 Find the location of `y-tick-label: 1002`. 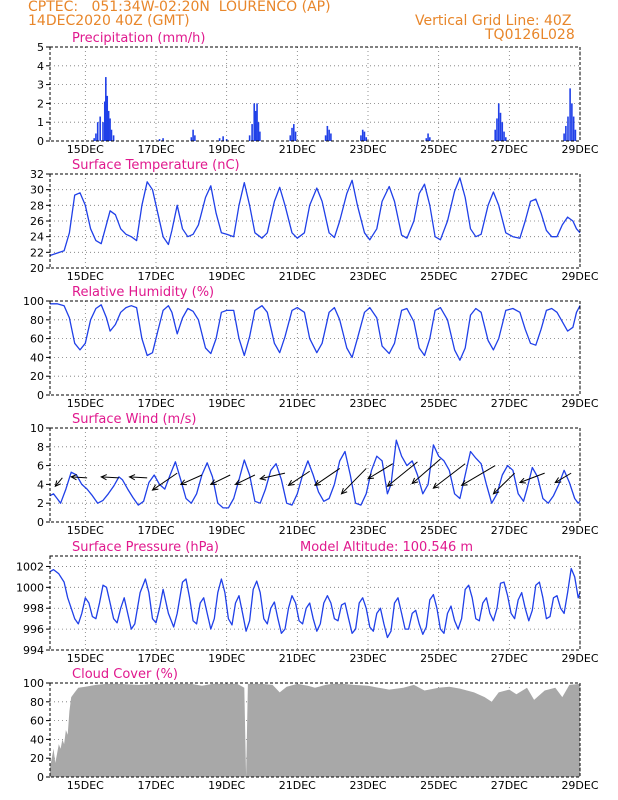

y-tick-label: 1002 is located at coordinates (30, 566).